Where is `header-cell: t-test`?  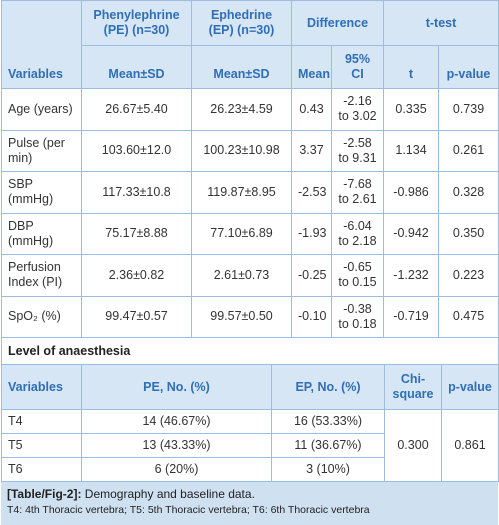 header-cell: t-test is located at coordinates (441, 23).